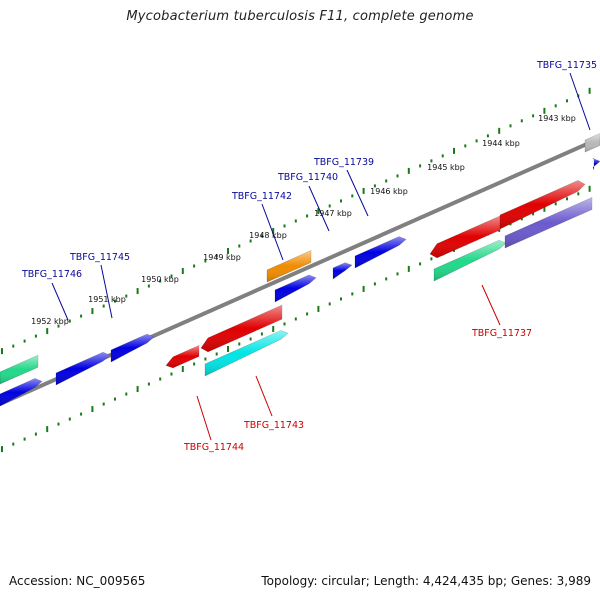  Describe the element at coordinates (268, 235) in the screenshot. I see `scale-tick-label: 1948 kbp` at that location.